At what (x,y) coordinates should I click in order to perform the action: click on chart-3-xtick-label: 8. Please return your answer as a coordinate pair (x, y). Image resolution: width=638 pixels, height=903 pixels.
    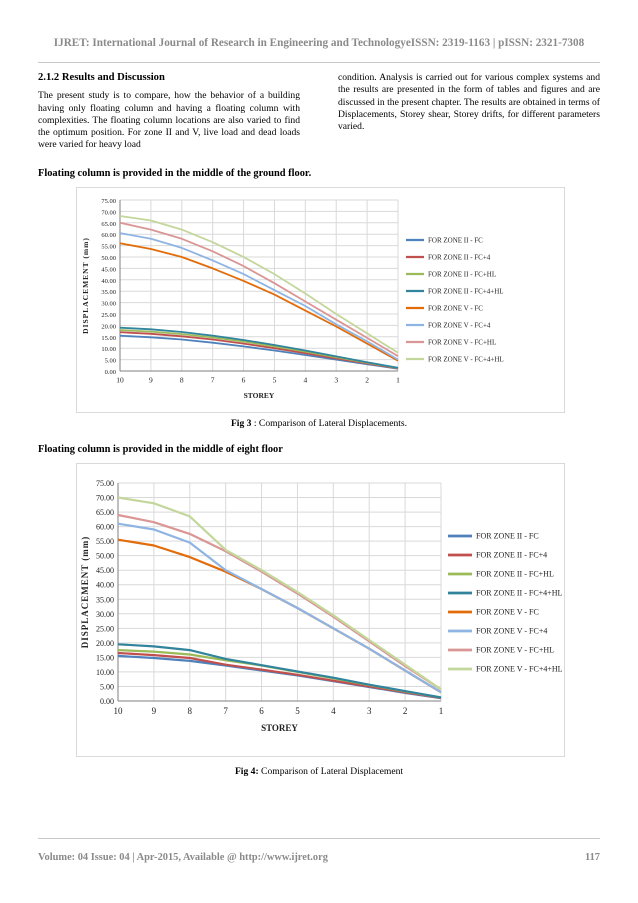
    Looking at the image, I should click on (182, 380).